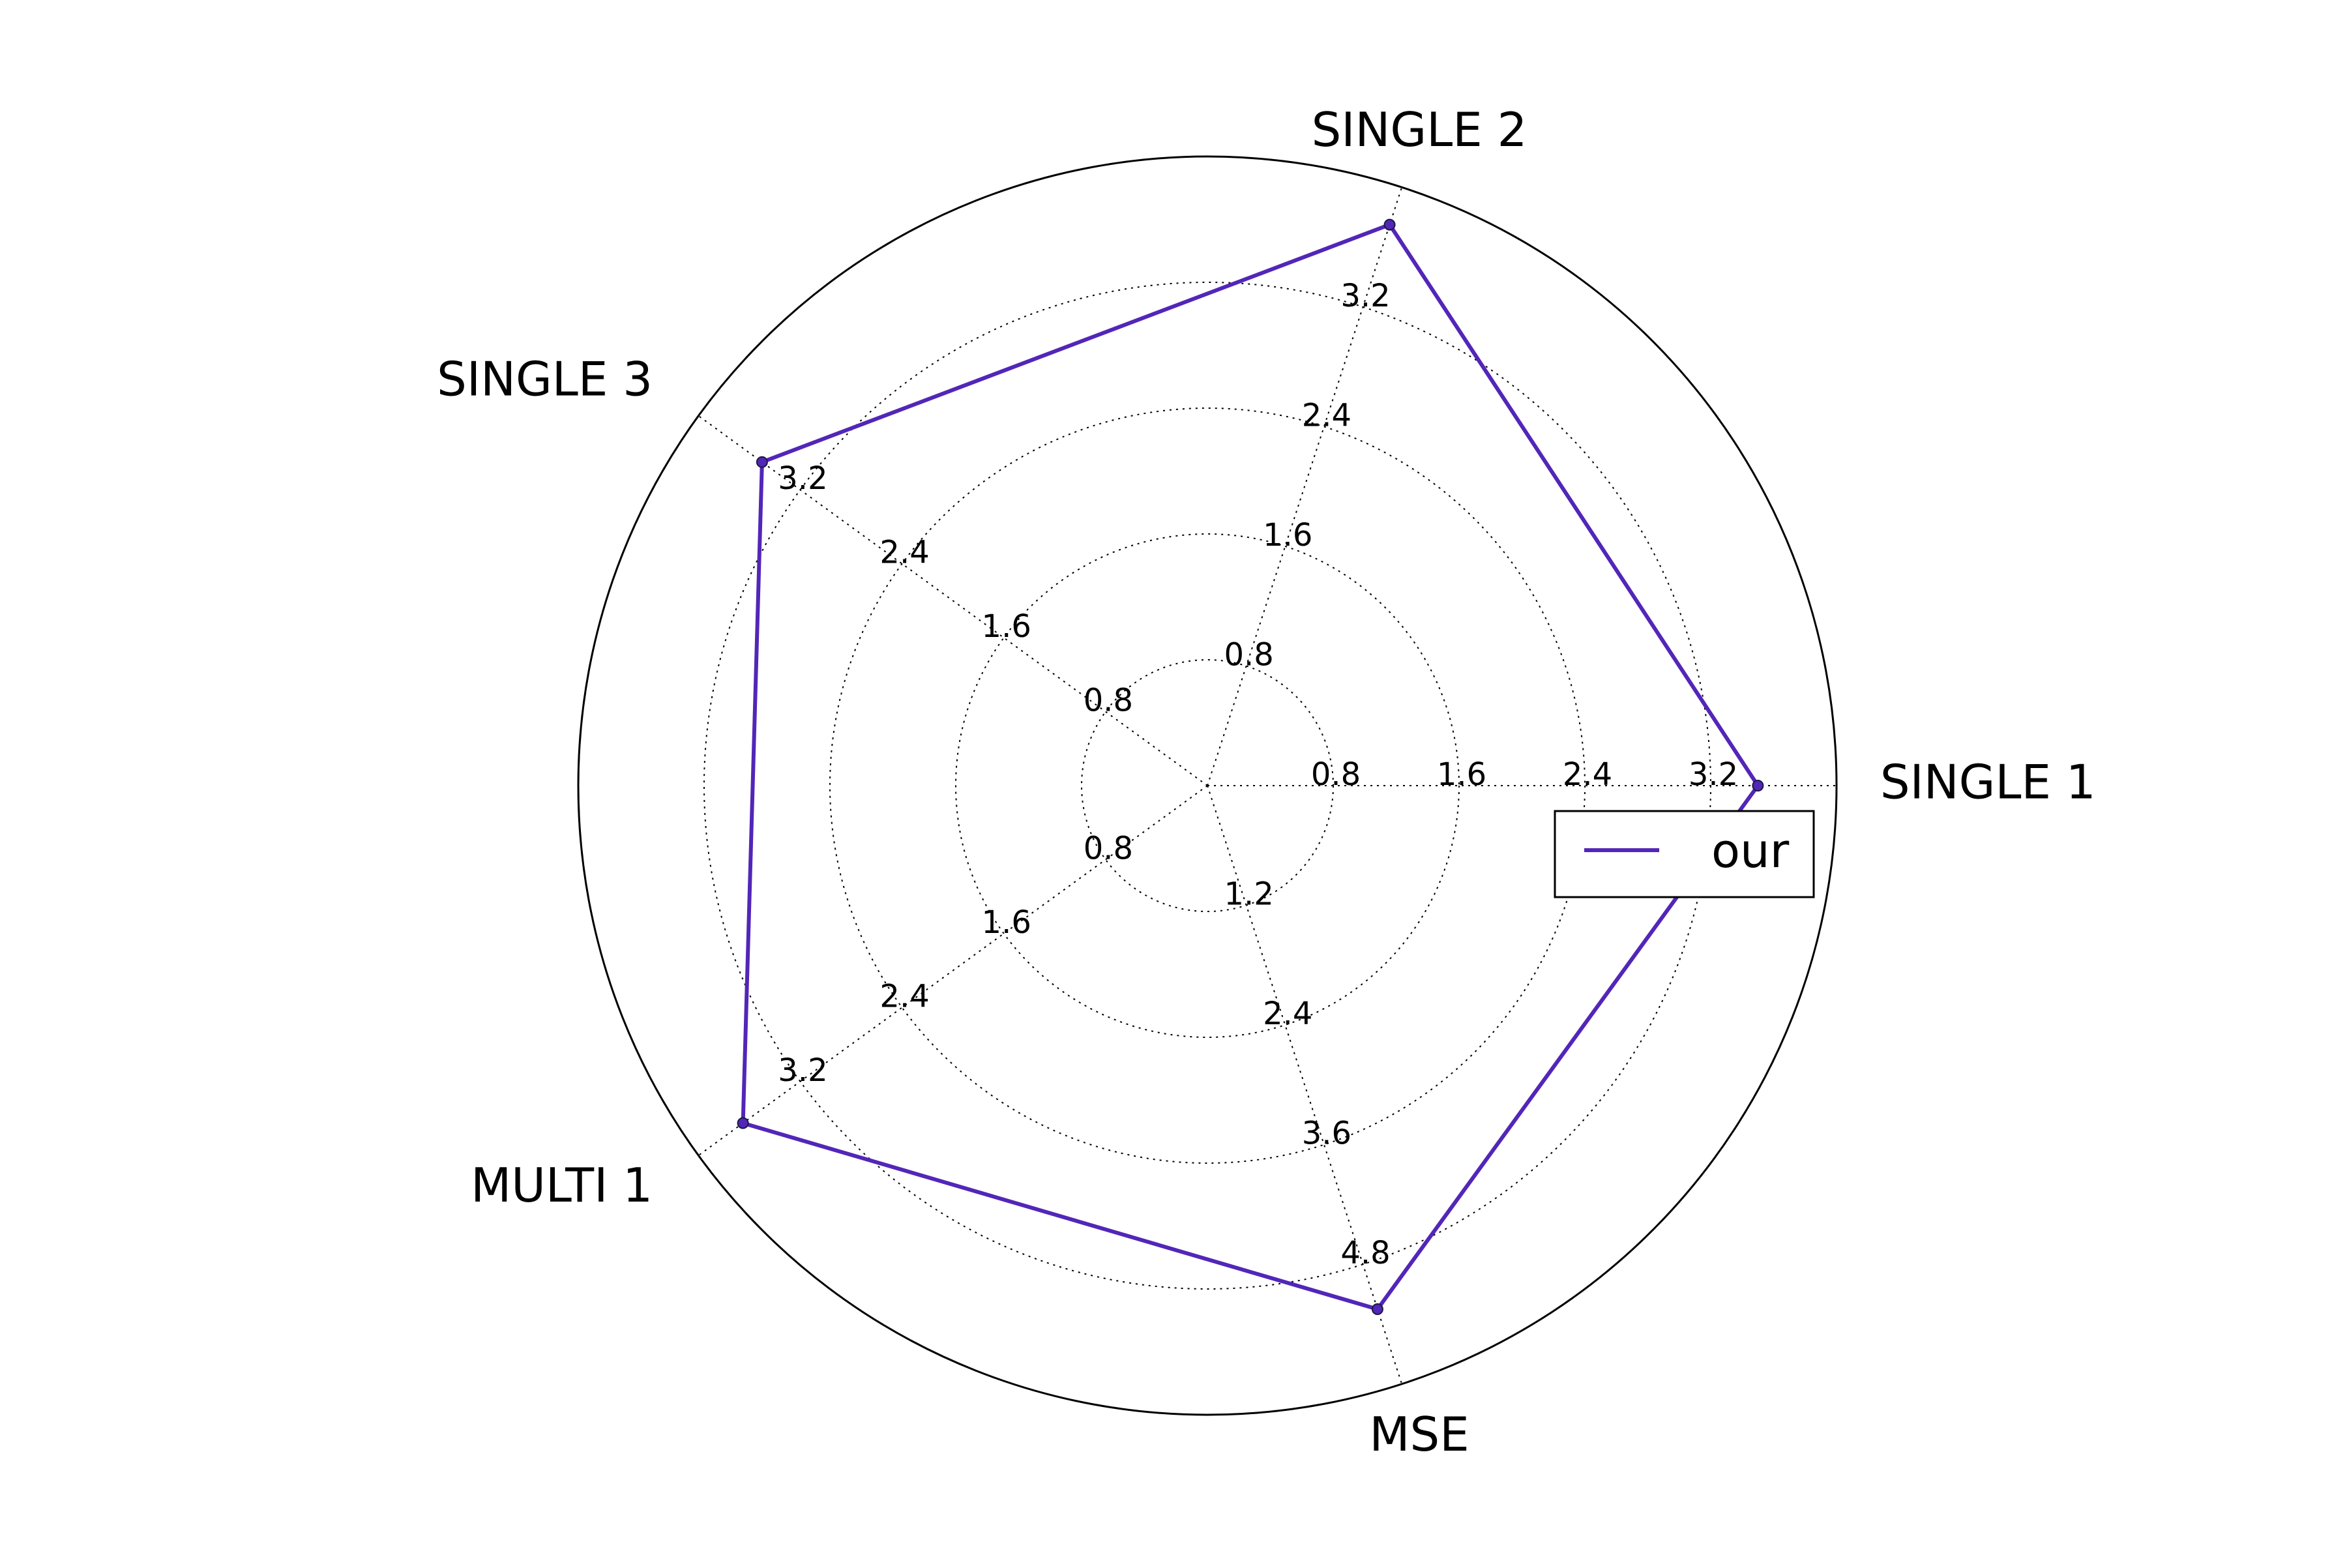  Describe the element at coordinates (1108, 701) in the screenshot. I see `tick-label-3-1: 0.8` at that location.